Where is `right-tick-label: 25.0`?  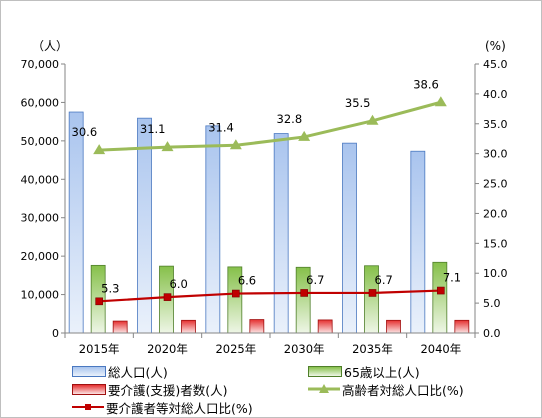
right-tick-label: 25.0 is located at coordinates (495, 184).